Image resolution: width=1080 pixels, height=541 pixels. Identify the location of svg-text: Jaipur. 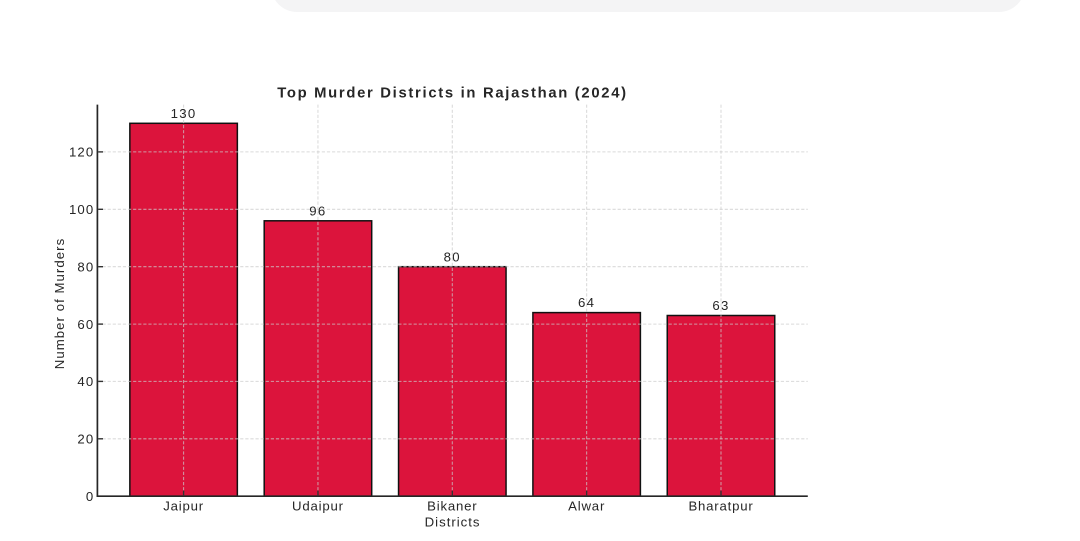
(183, 505).